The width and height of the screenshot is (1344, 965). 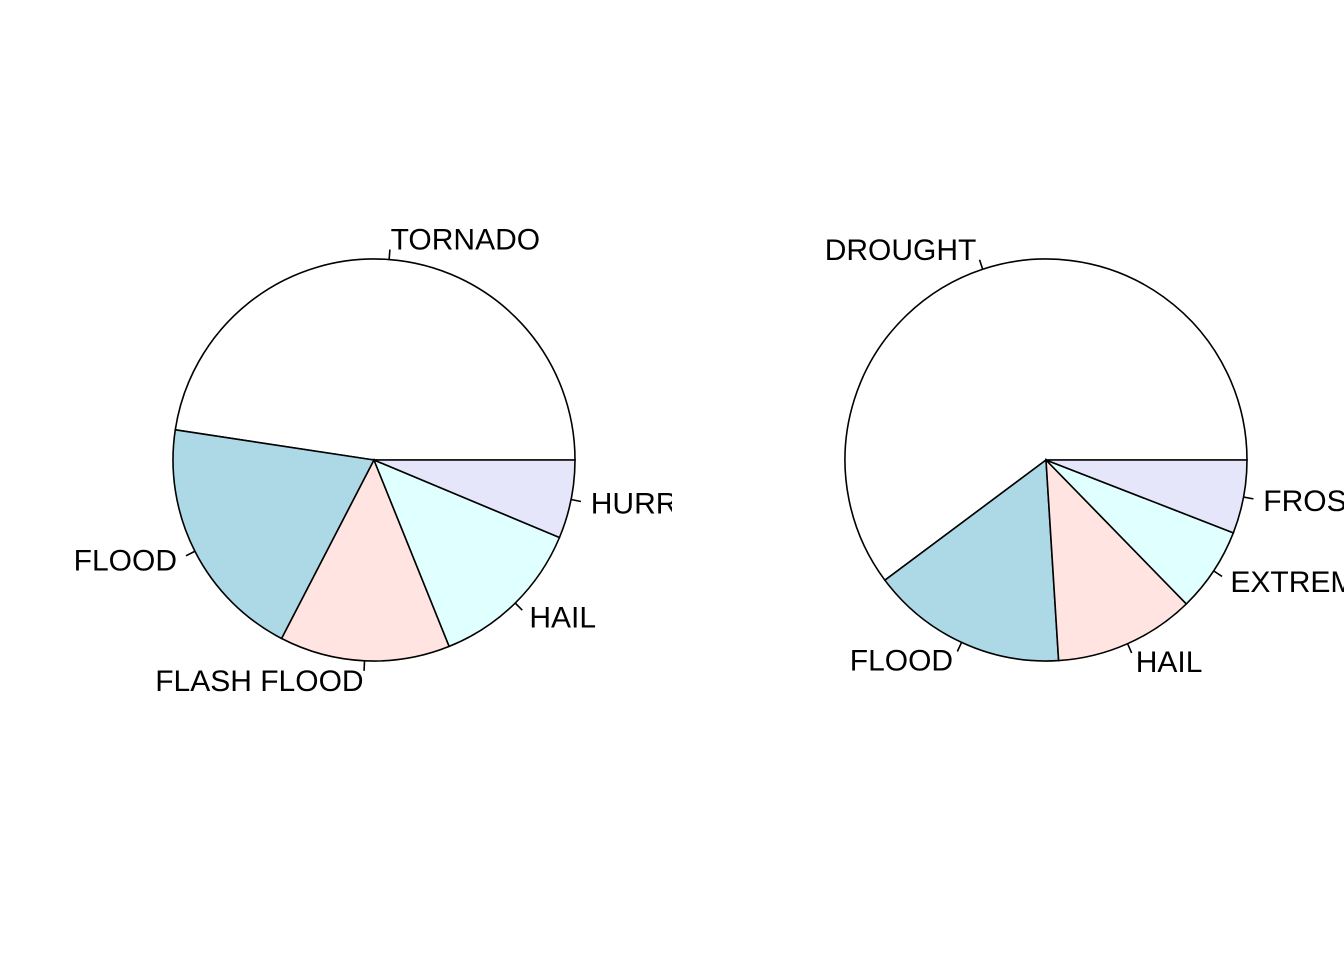 I want to click on slice-label-frost-freeze: FROST/FREEZE, so click(x=1303, y=501).